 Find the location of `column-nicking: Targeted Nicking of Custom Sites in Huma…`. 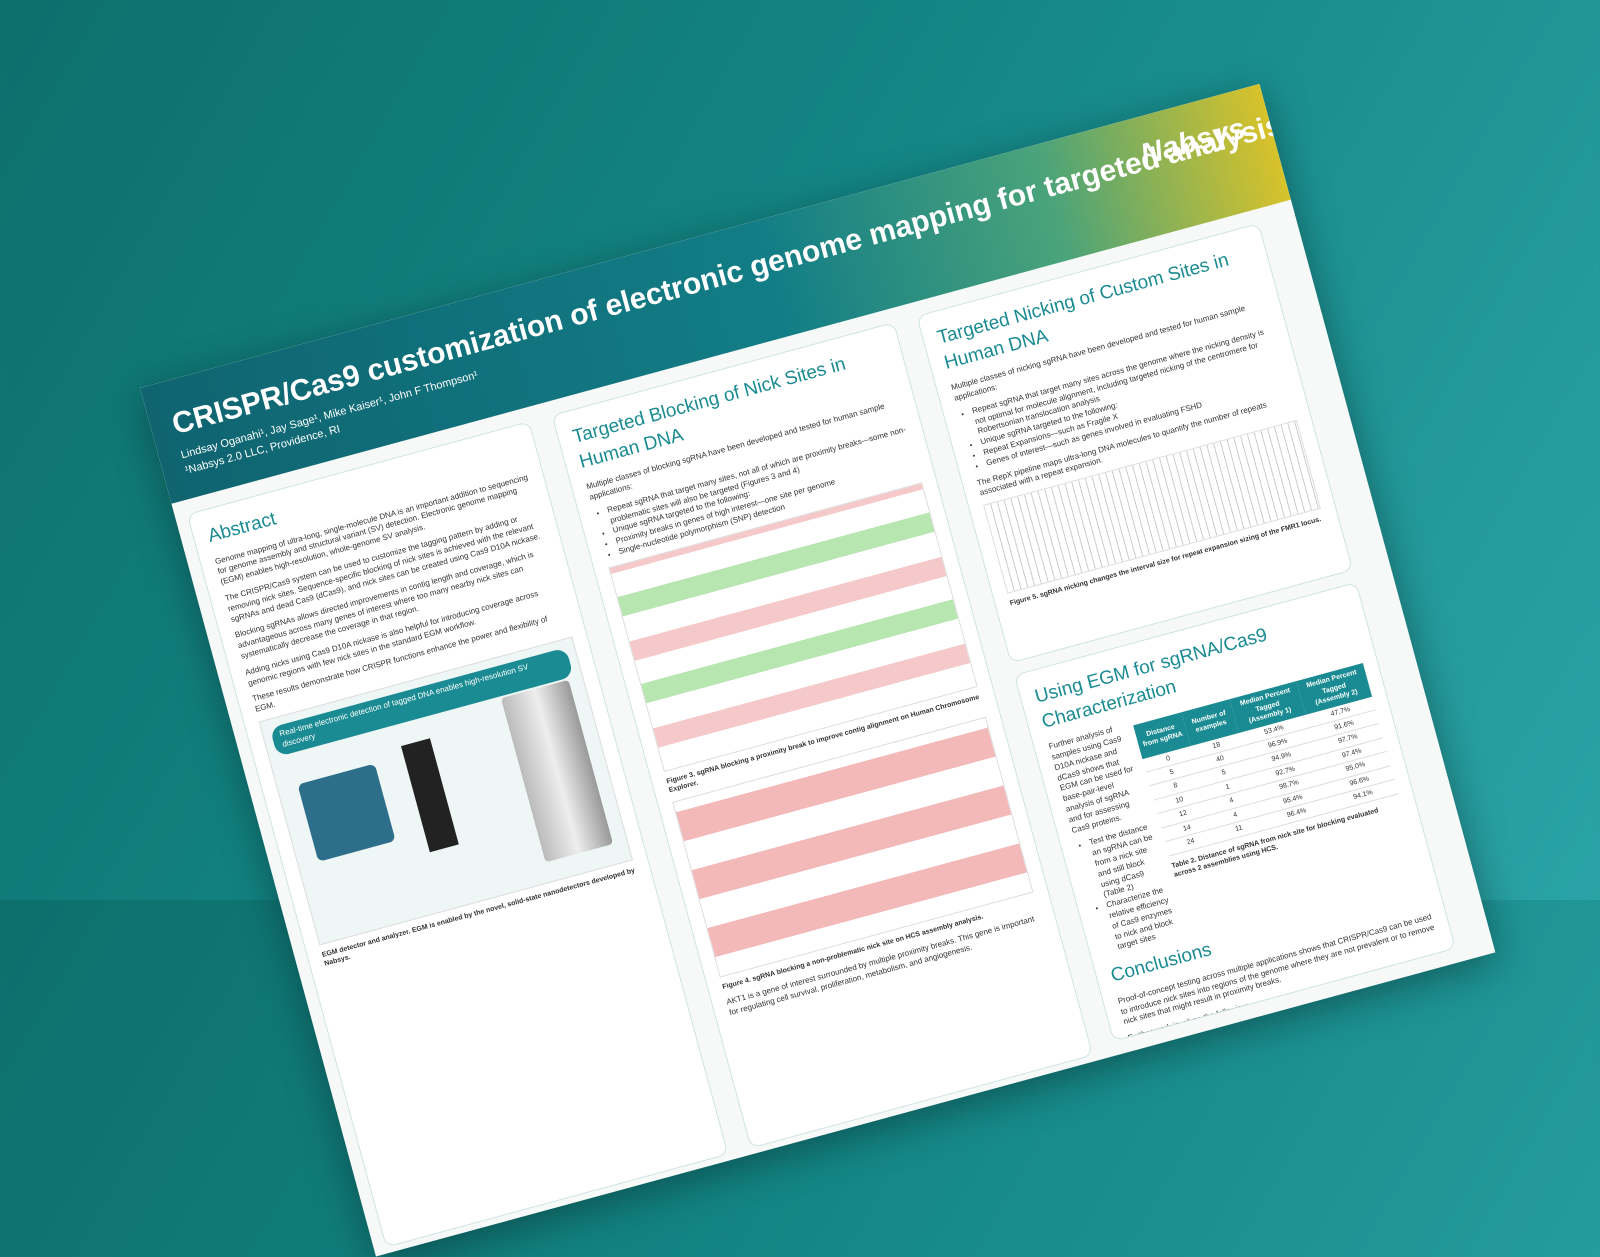

column-nicking: Targeted Nicking of Custom Sites in Huma… is located at coordinates (1135, 443).